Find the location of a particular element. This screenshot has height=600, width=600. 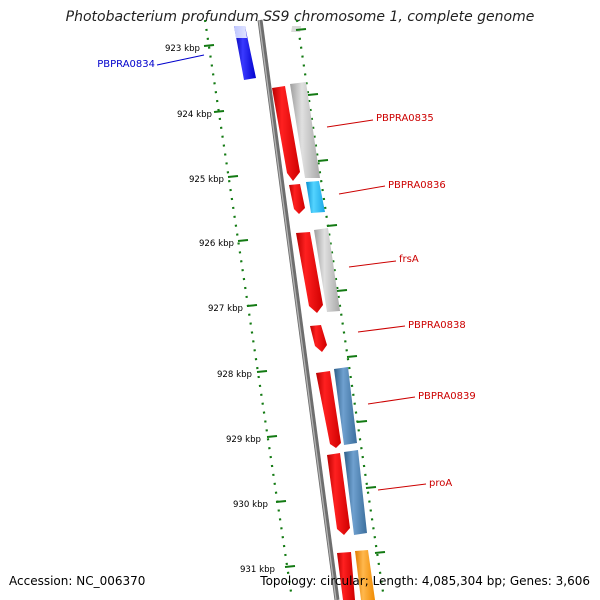

tick-924: 924 kbp is located at coordinates (201, 115).